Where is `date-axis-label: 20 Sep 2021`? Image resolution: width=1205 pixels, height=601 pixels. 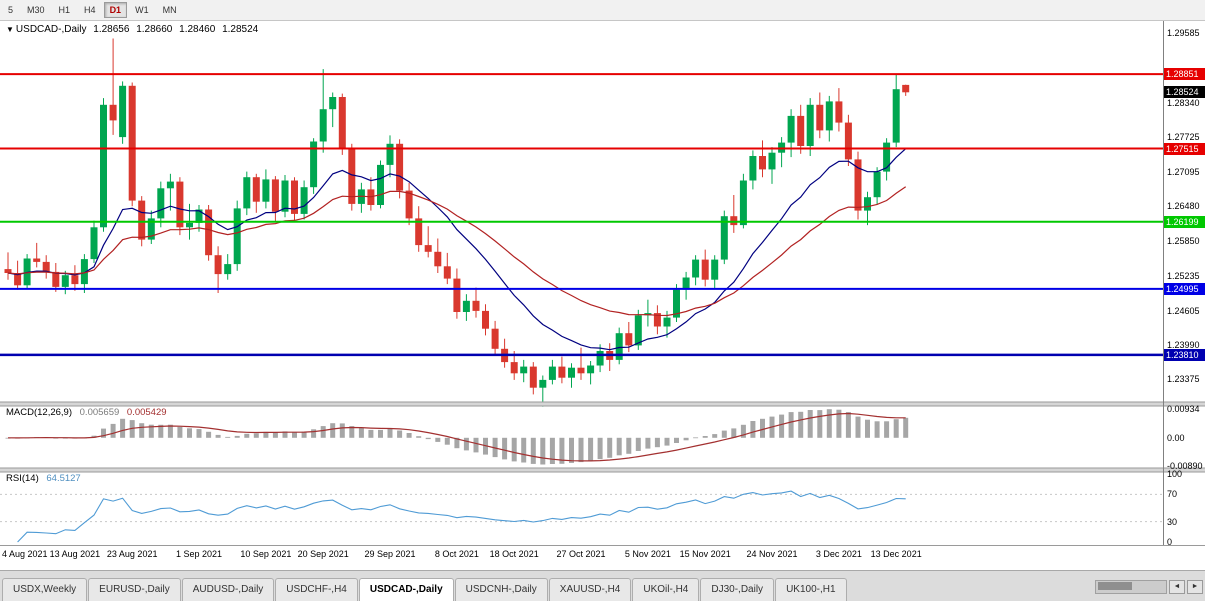 date-axis-label: 20 Sep 2021 is located at coordinates (323, 554).